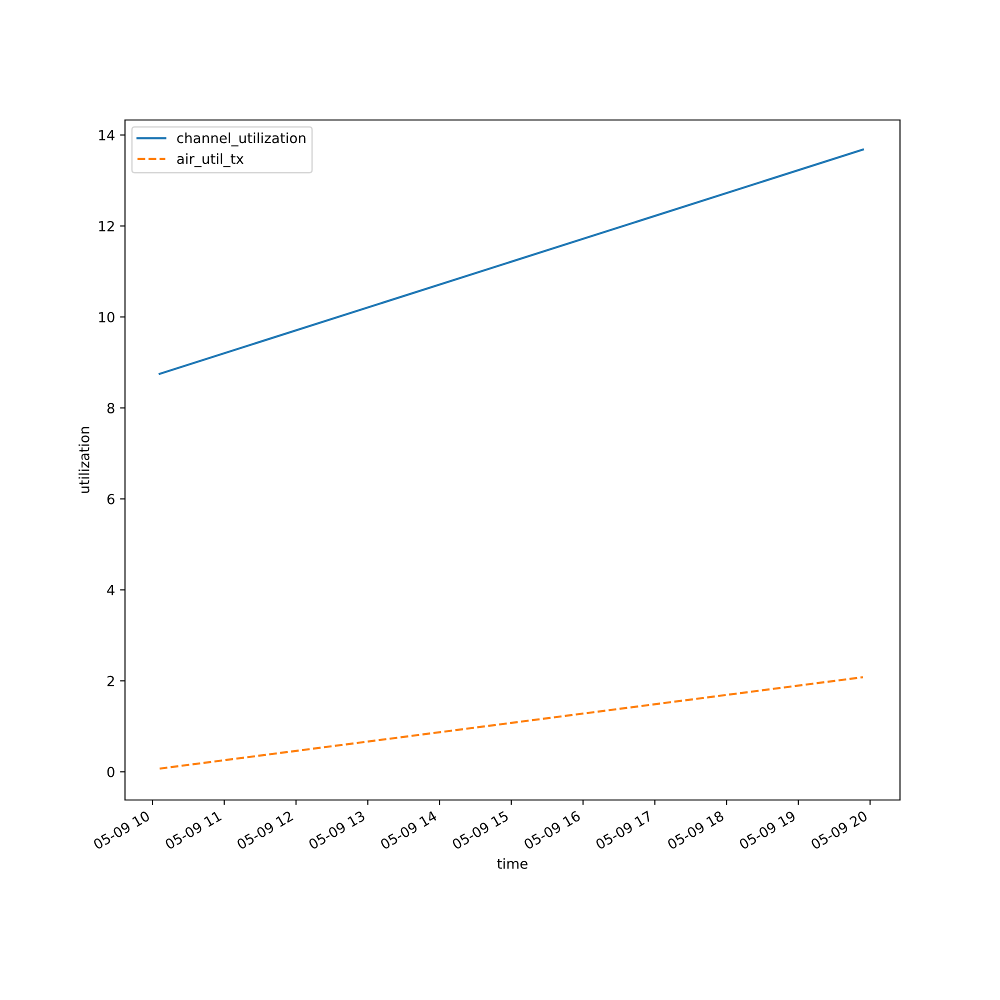 The width and height of the screenshot is (1000, 1000). What do you see at coordinates (110, 408) in the screenshot?
I see `y-tick-label: 8` at bounding box center [110, 408].